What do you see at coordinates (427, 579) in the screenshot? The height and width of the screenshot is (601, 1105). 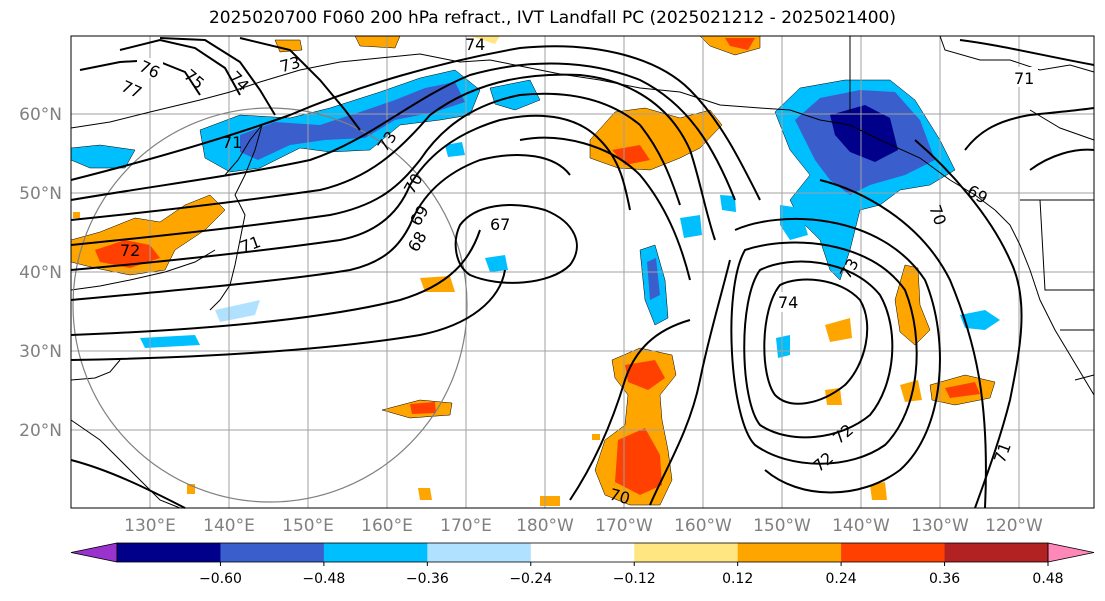 I see `colorbar-tick-label: −0.36` at bounding box center [427, 579].